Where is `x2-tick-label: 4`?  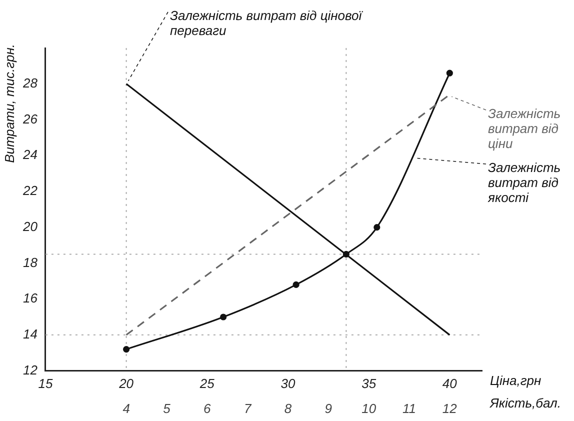
x2-tick-label: 4 is located at coordinates (126, 408).